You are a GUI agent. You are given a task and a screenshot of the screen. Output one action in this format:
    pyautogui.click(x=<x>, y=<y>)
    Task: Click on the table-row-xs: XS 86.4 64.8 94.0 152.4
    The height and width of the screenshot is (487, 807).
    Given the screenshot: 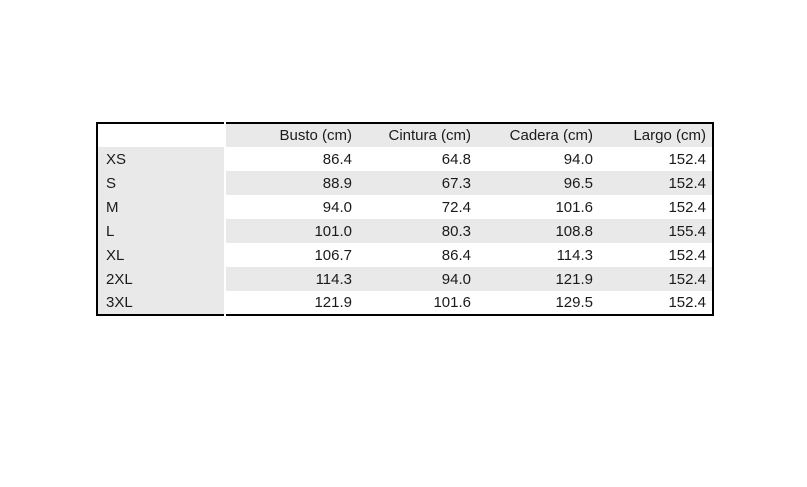 What is the action you would take?
    pyautogui.click(x=405, y=159)
    